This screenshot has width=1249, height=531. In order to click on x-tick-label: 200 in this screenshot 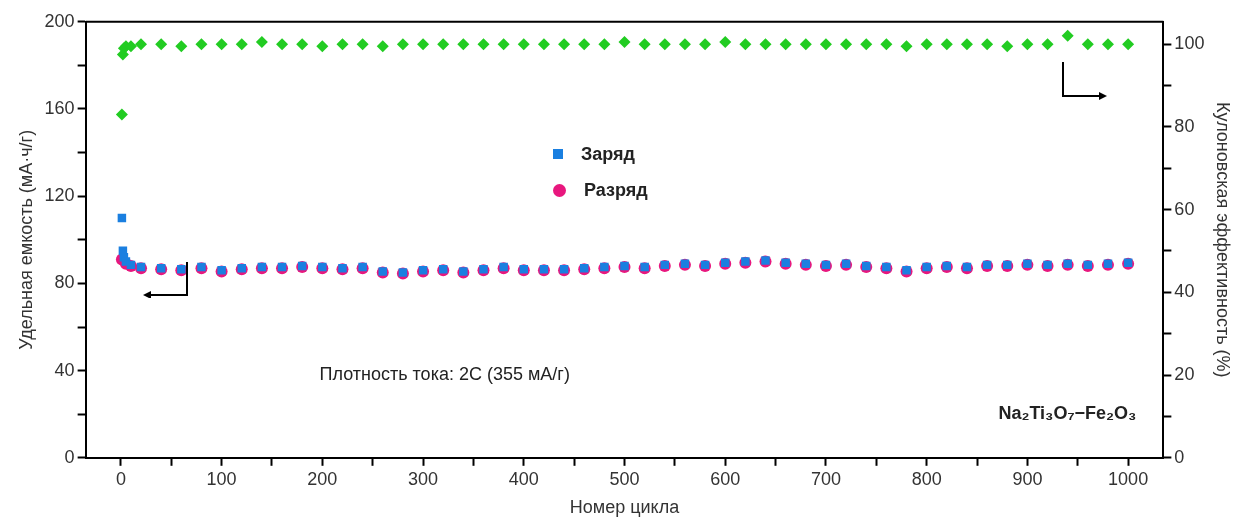, I will do `click(322, 478)`.